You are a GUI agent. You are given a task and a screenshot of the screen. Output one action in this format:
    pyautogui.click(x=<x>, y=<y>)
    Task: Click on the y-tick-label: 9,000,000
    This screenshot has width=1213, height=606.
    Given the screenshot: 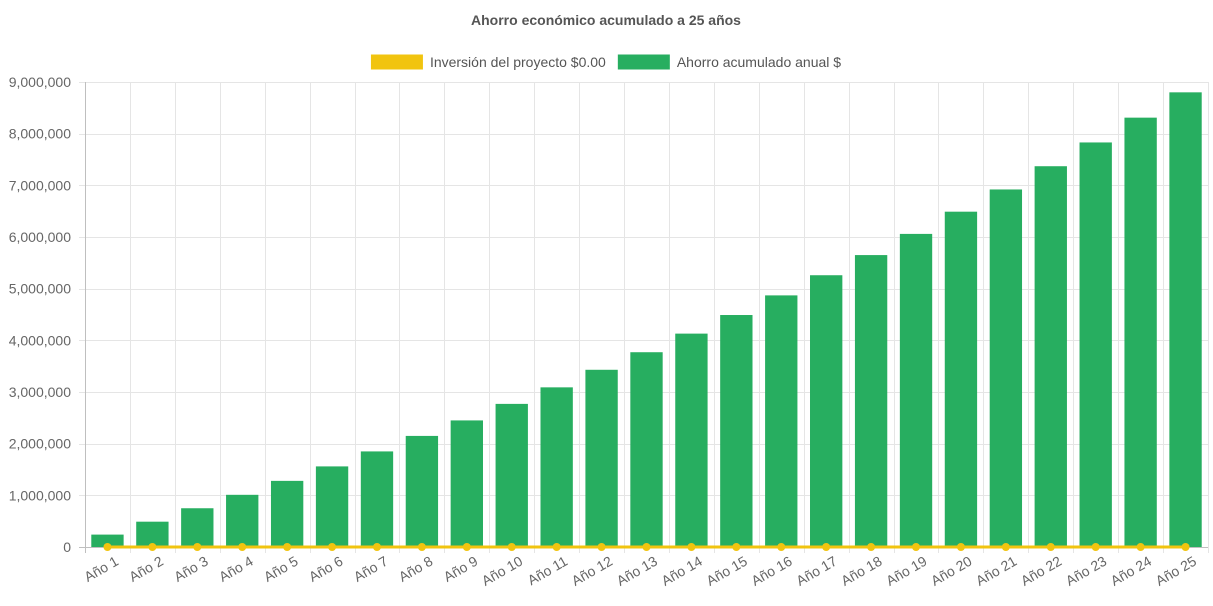 What is the action you would take?
    pyautogui.click(x=40, y=82)
    